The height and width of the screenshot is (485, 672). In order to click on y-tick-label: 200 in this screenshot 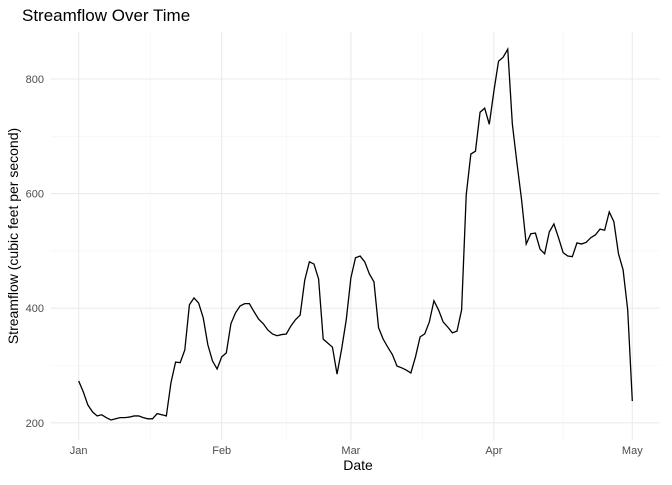, I will do `click(35, 424)`.